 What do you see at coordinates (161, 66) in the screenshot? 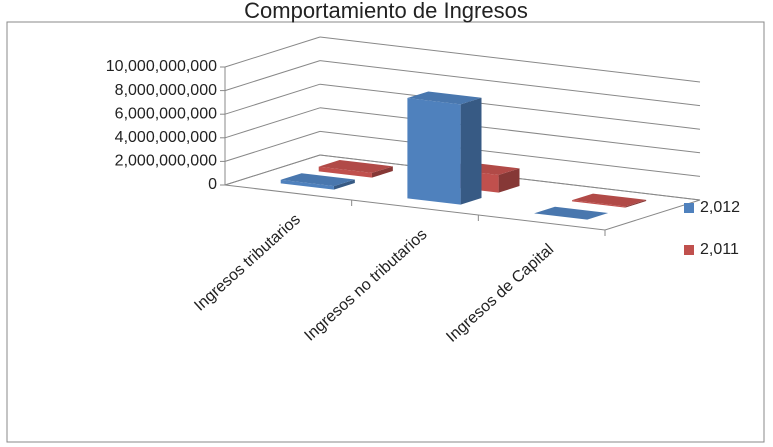
I see `y-tick-label: 10,000,000,000` at bounding box center [161, 66].